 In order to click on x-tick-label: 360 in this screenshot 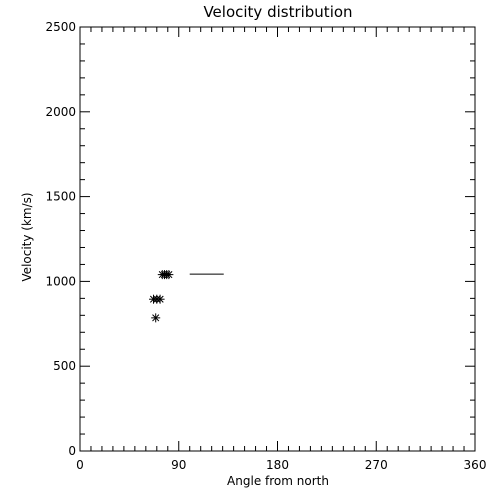, I will do `click(475, 465)`.